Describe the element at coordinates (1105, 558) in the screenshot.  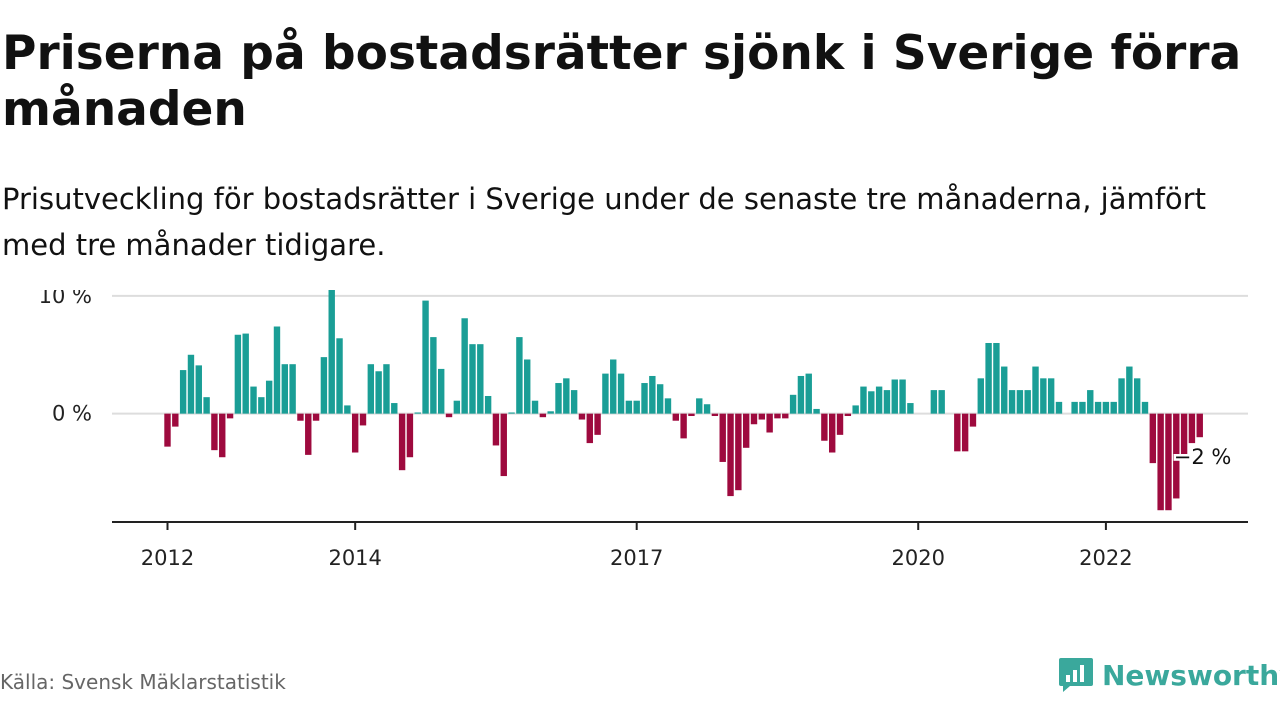
I see `x-tick-label: 2022` at that location.